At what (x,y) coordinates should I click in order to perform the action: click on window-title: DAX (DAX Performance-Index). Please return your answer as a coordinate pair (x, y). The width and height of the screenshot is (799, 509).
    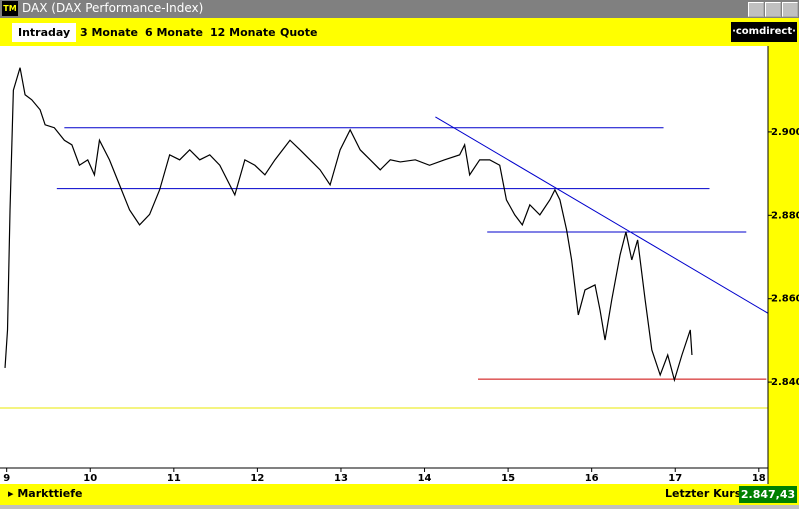
    Looking at the image, I should click on (113, 8).